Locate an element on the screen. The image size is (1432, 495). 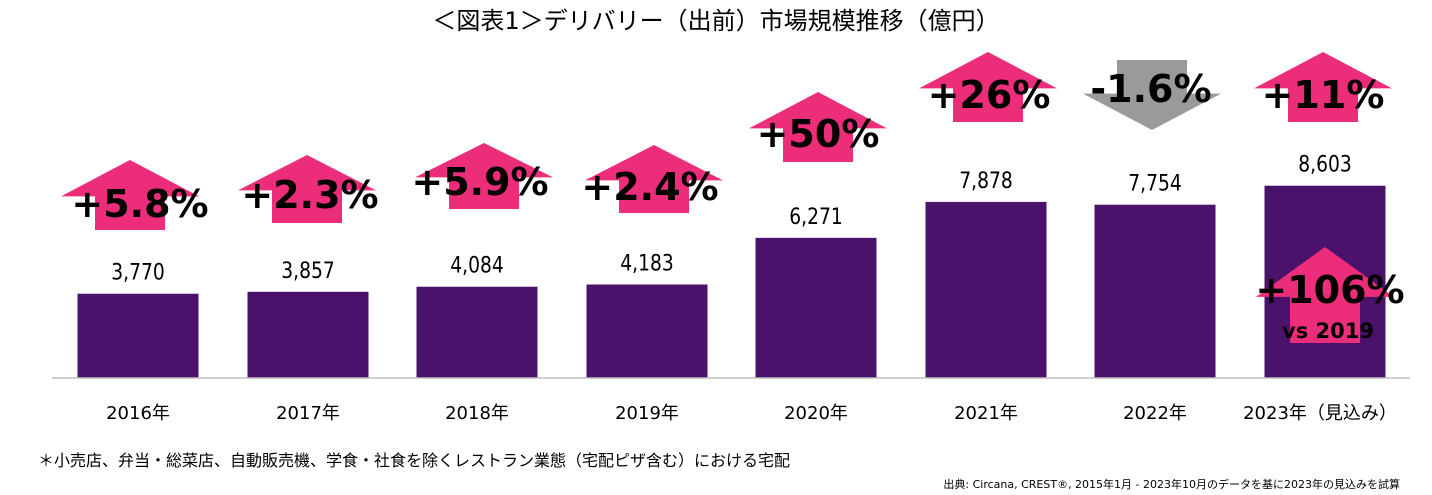
vs2019-growth-label: +106% is located at coordinates (1329, 290).